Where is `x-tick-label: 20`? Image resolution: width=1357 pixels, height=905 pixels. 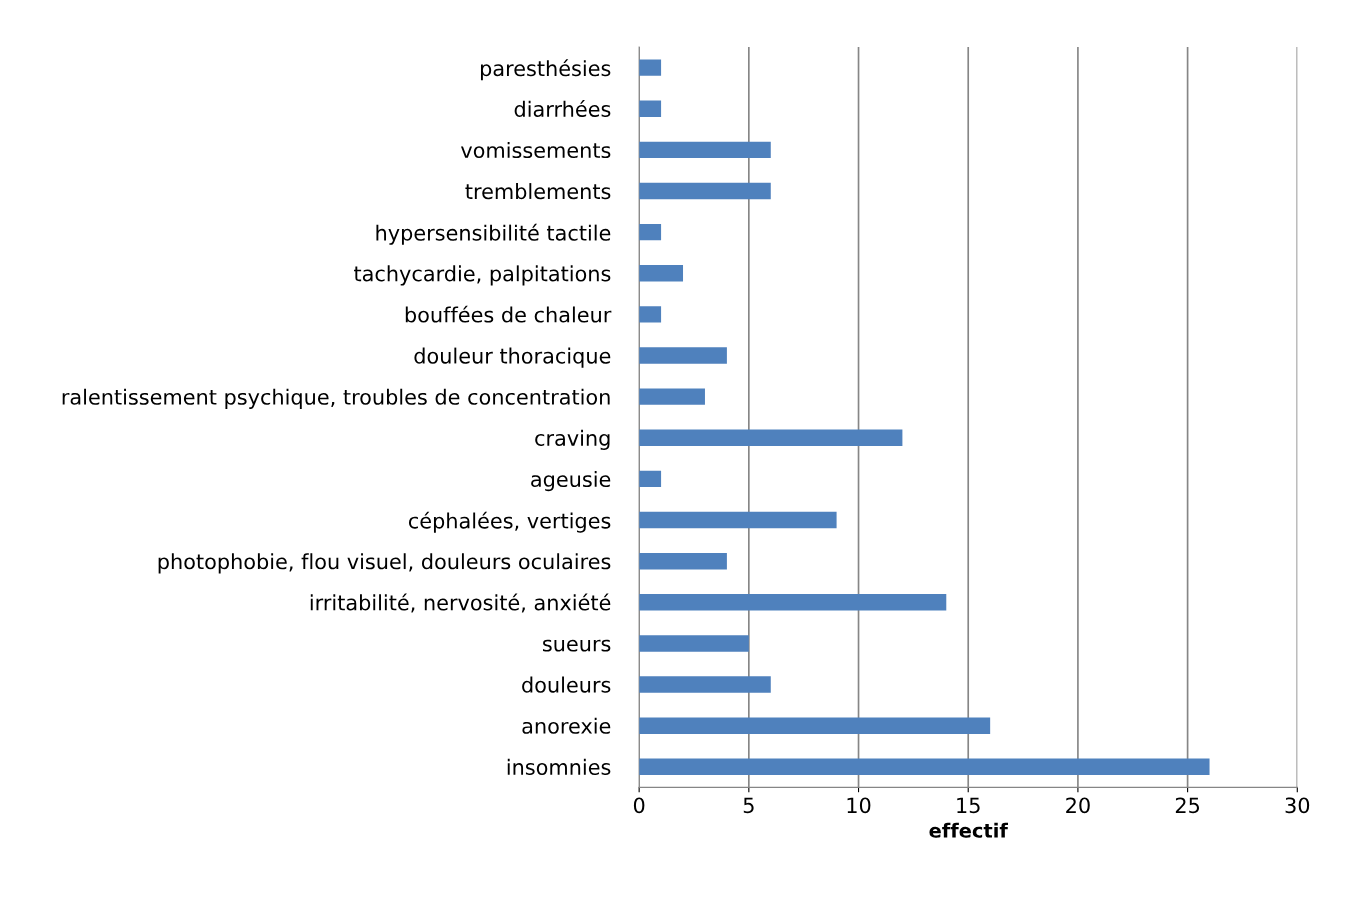 x-tick-label: 20 is located at coordinates (1078, 805).